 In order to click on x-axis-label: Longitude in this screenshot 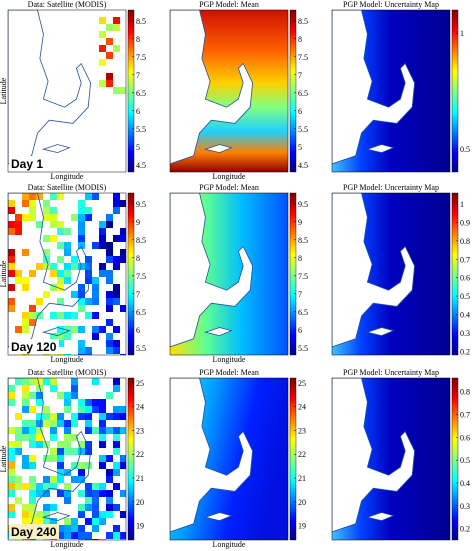, I will do `click(229, 359)`.